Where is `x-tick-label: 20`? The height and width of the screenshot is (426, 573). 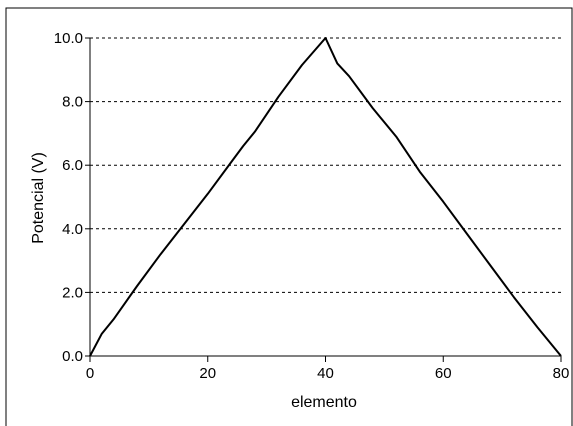 x-tick-label: 20 is located at coordinates (207, 373).